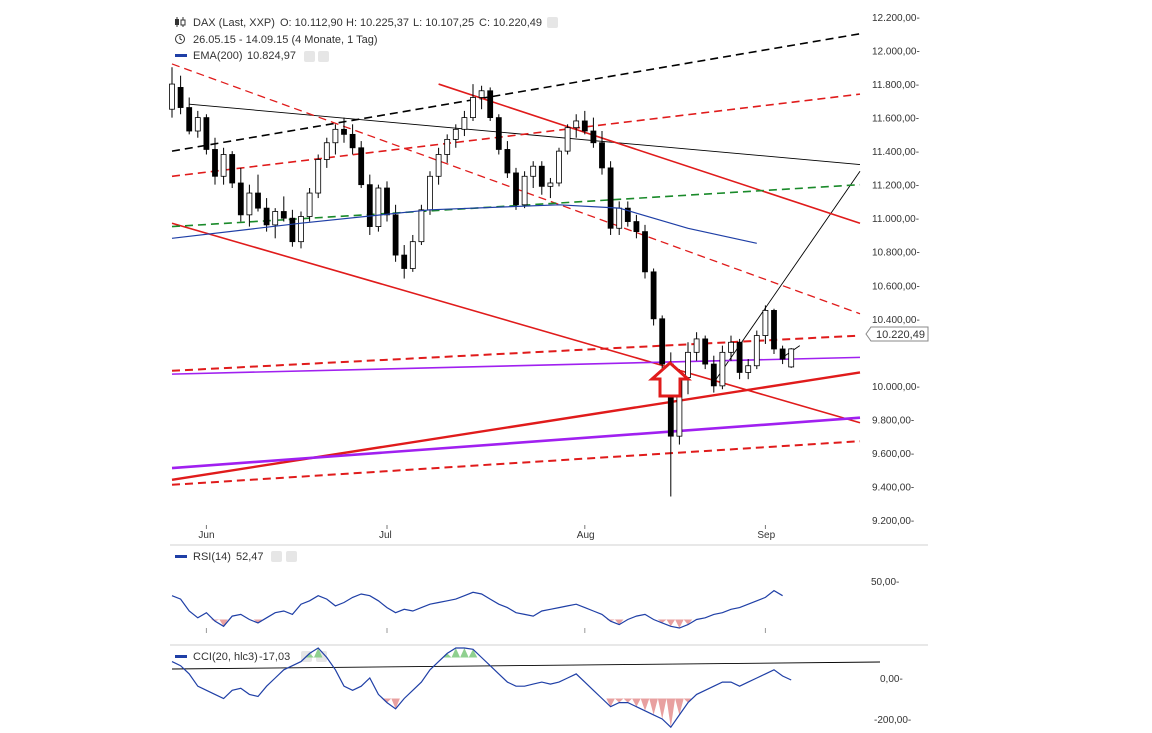 The width and height of the screenshot is (1152, 733). Describe the element at coordinates (291, 556) in the screenshot. I see `rsi-close-button` at that location.